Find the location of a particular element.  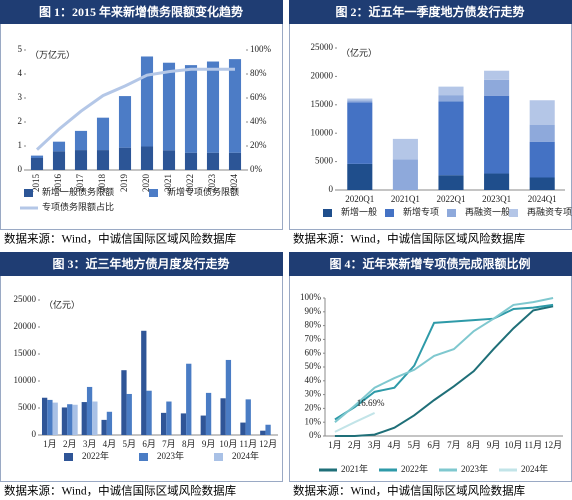

x-tick-label: 5月 is located at coordinates (414, 445).